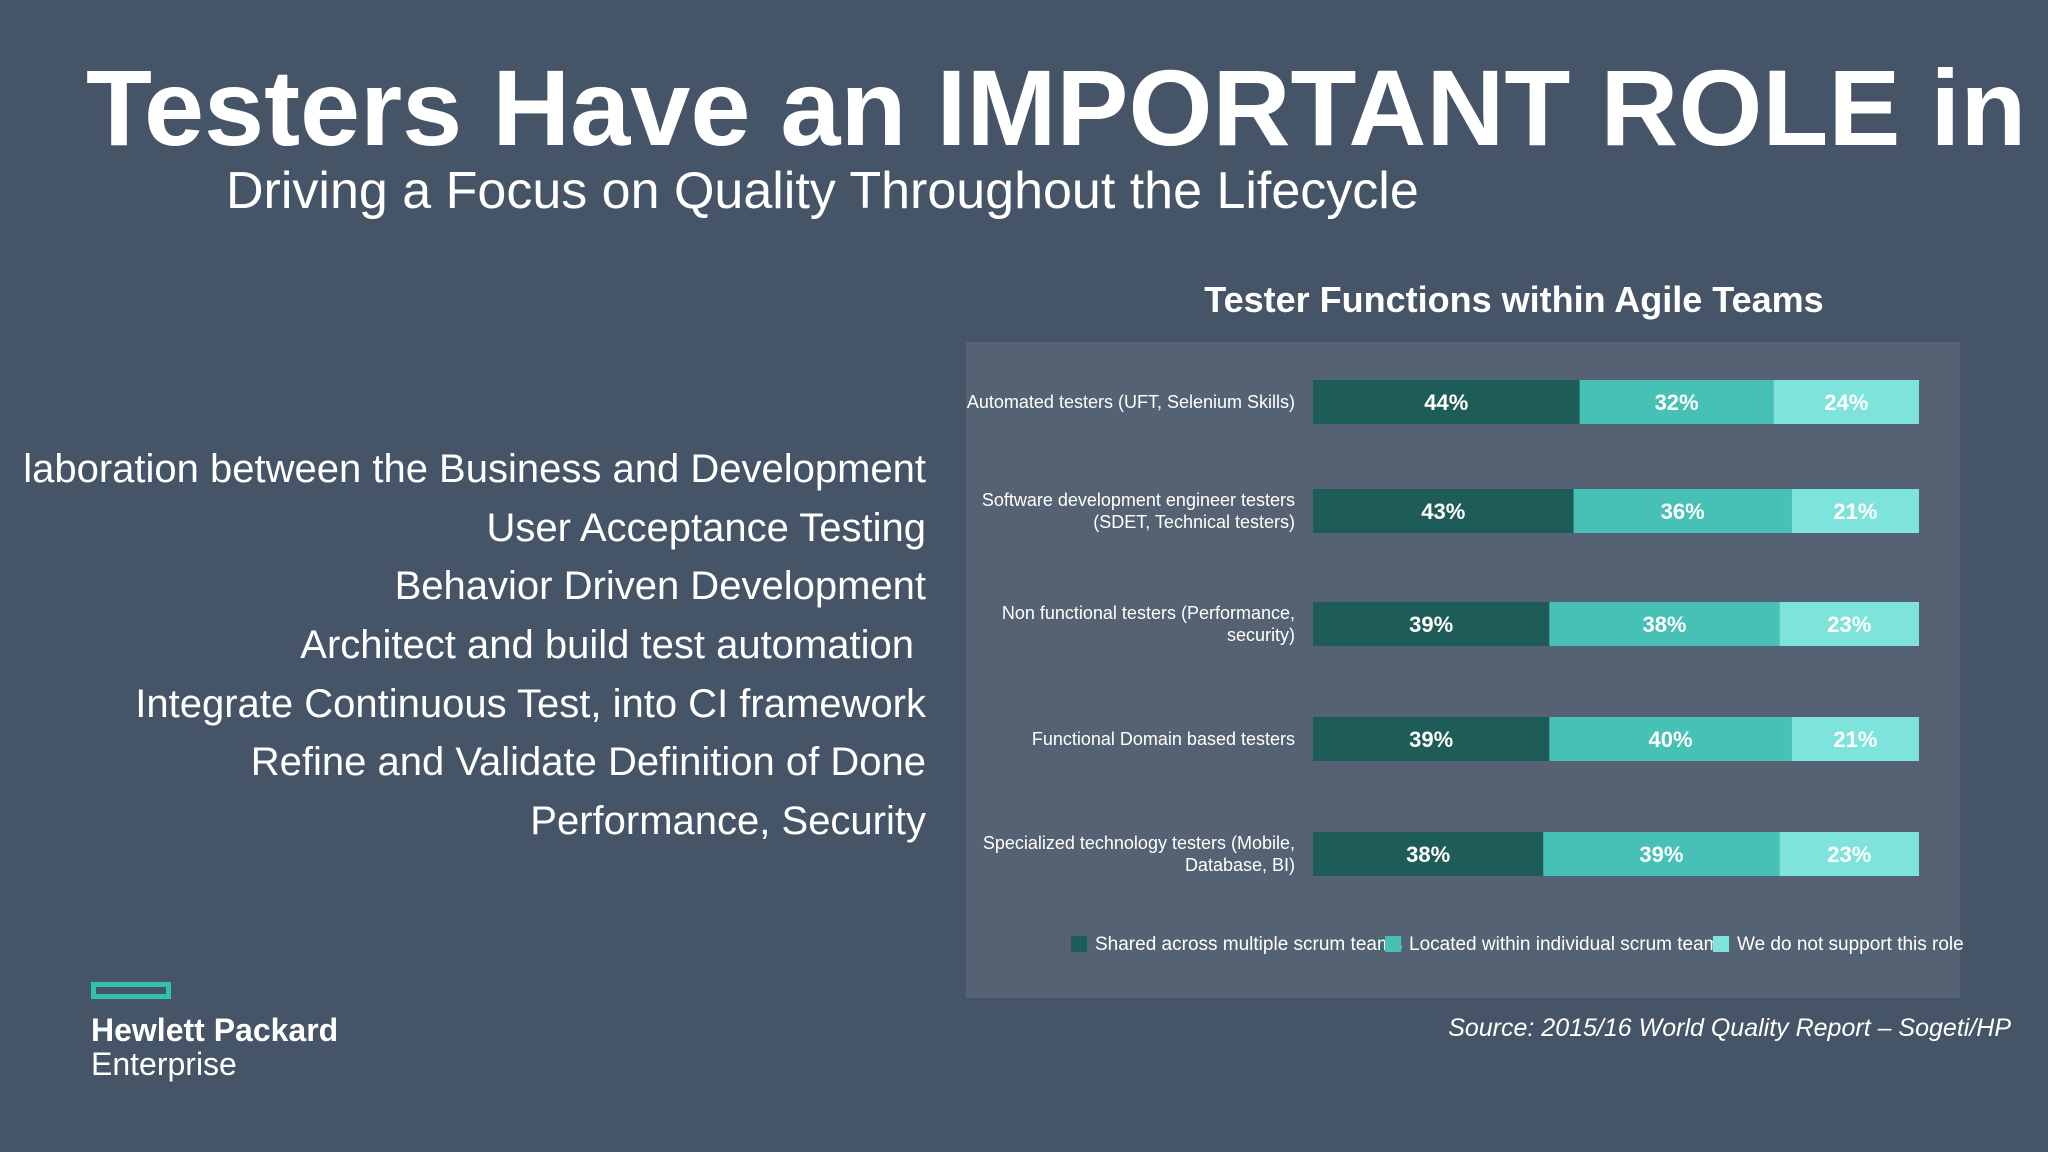 The height and width of the screenshot is (1152, 2048). I want to click on bullet-item: Refine and Validate Definition of Done, so click(588, 762).